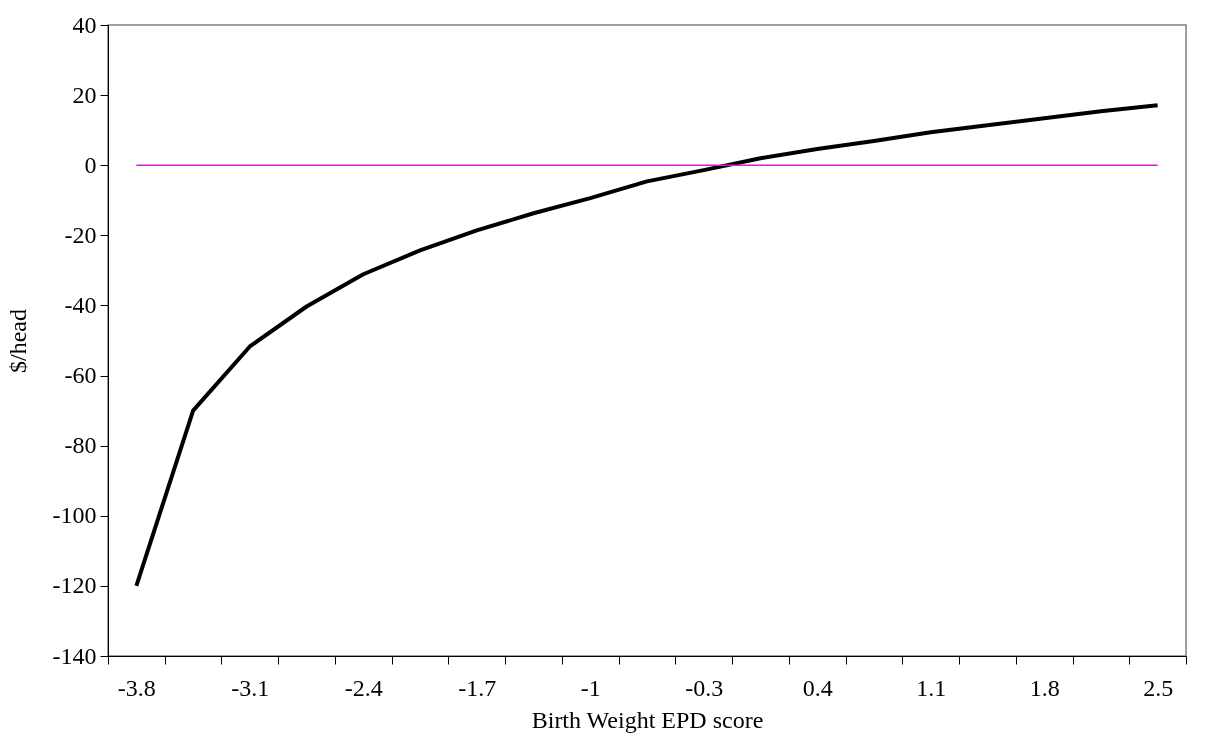 The width and height of the screenshot is (1211, 747). I want to click on y-tick-label: 40, so click(84, 24).